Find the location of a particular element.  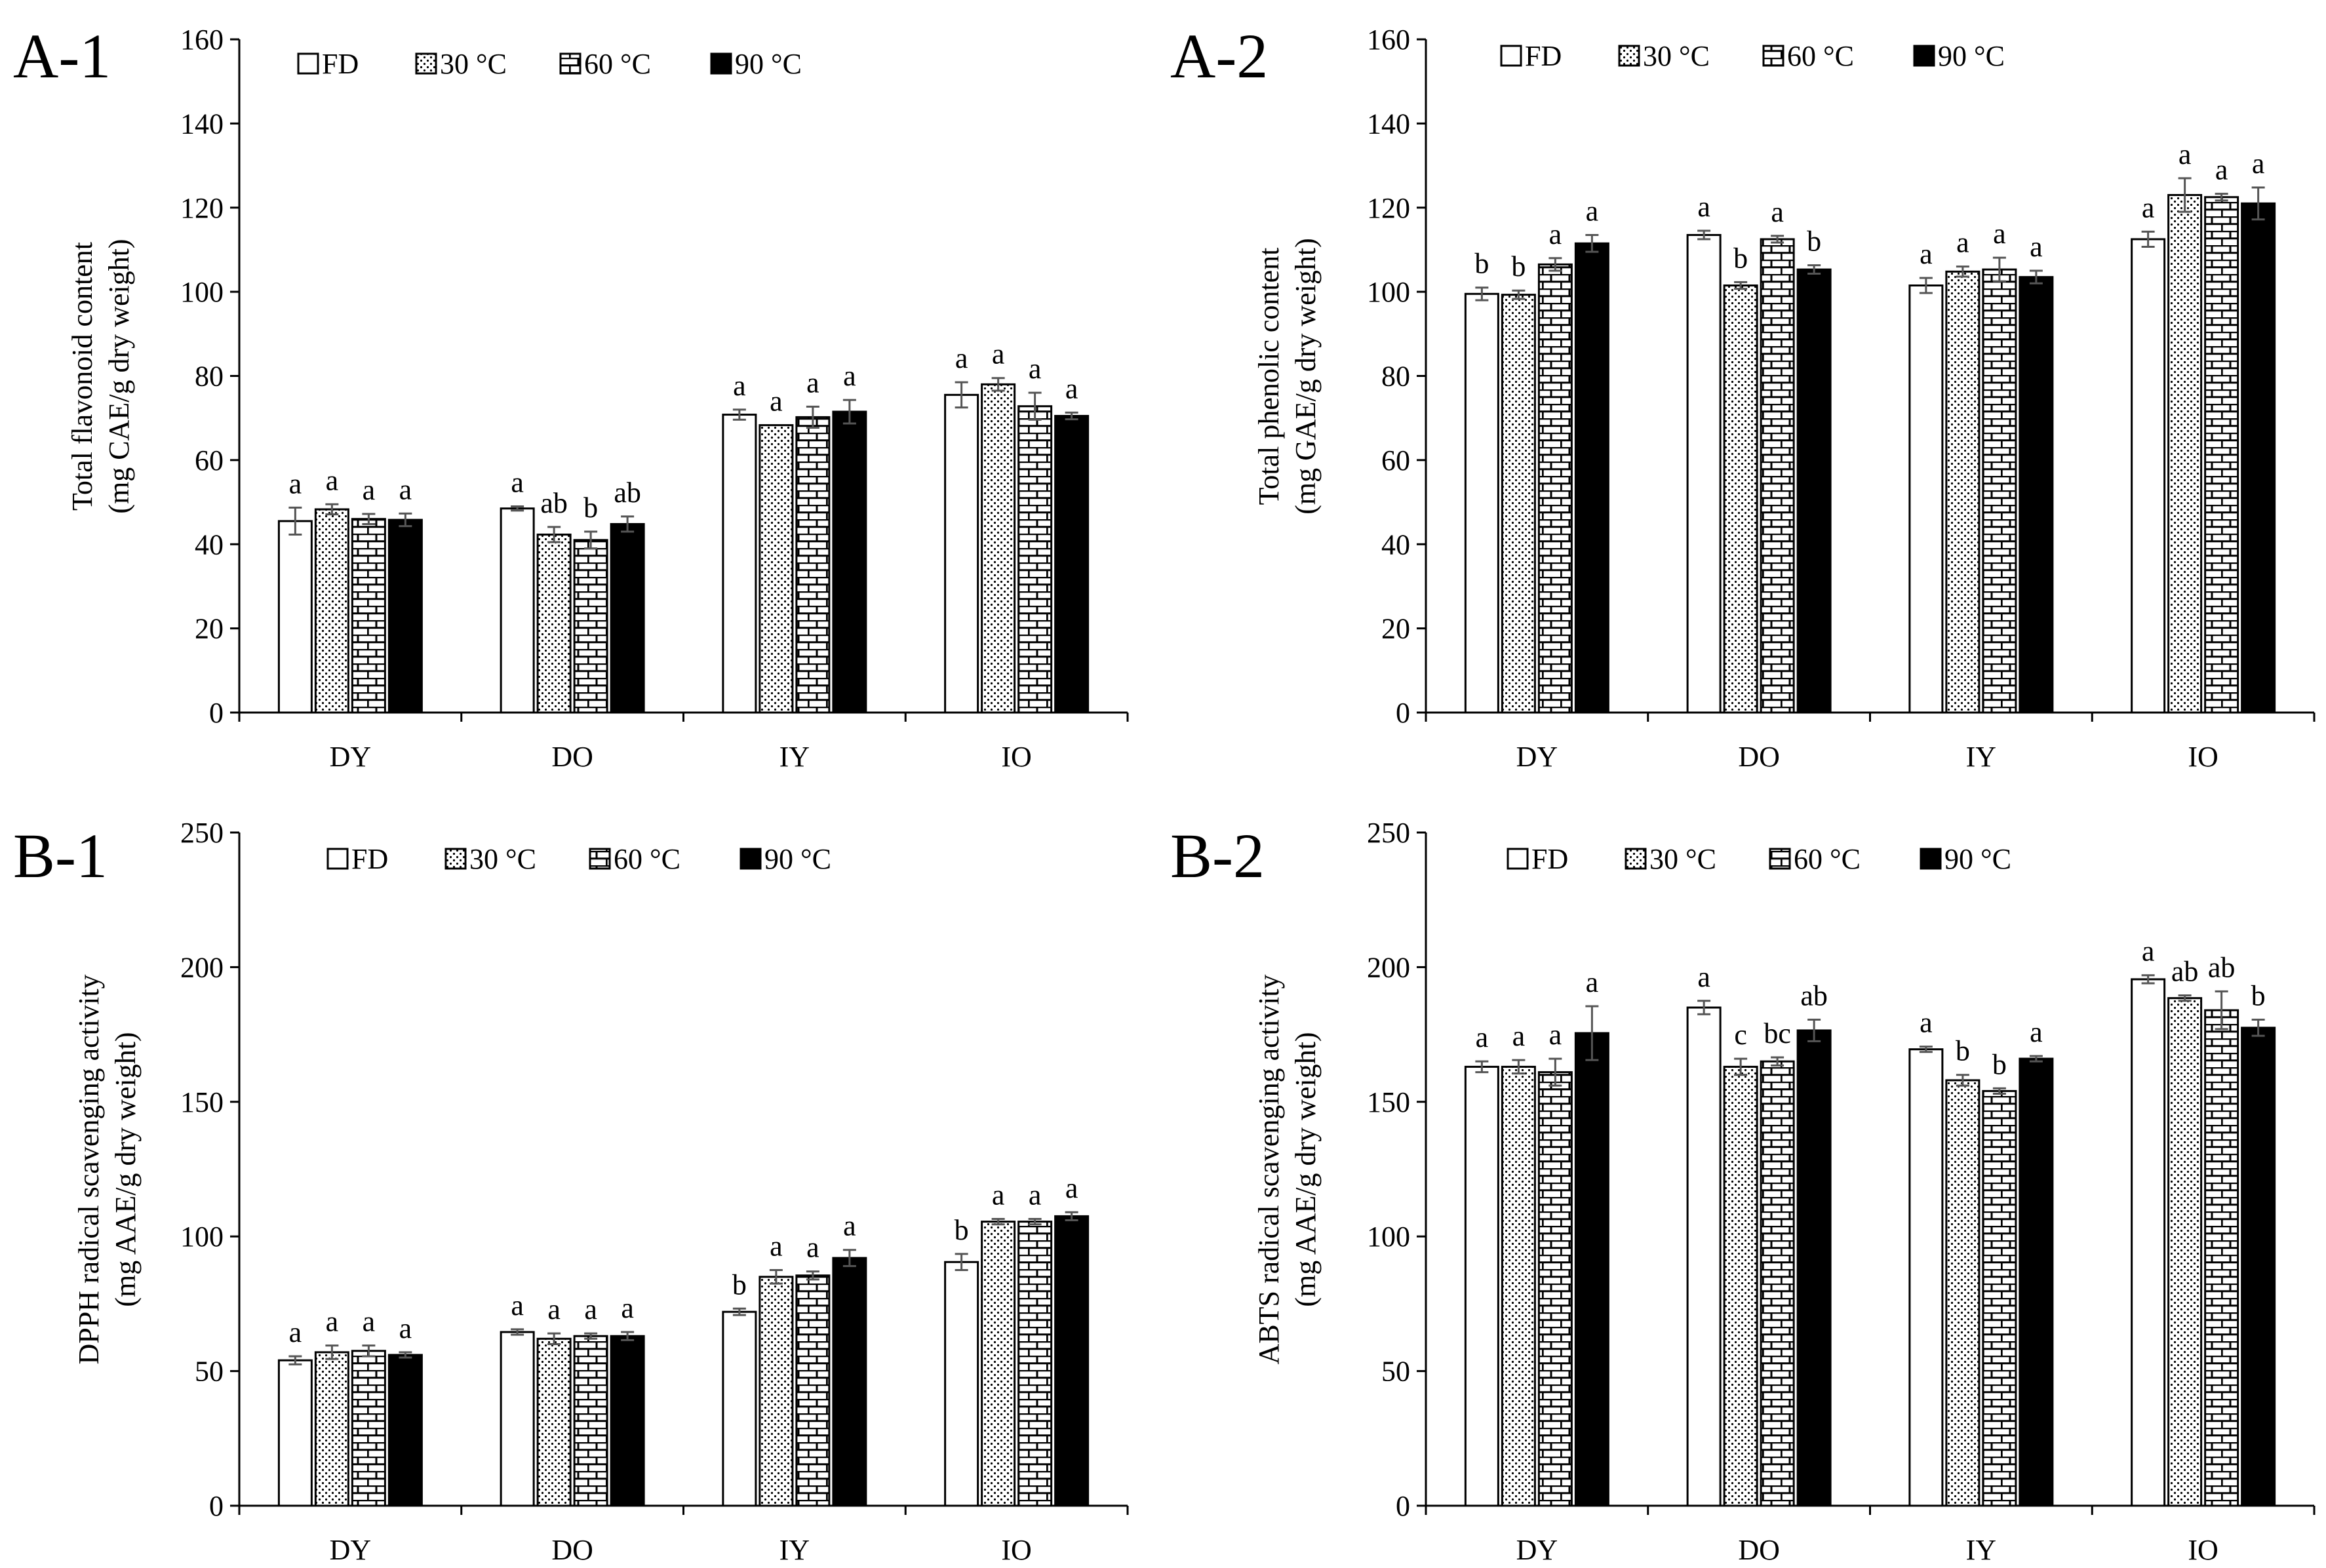

panel-label: A-1 is located at coordinates (62, 56).